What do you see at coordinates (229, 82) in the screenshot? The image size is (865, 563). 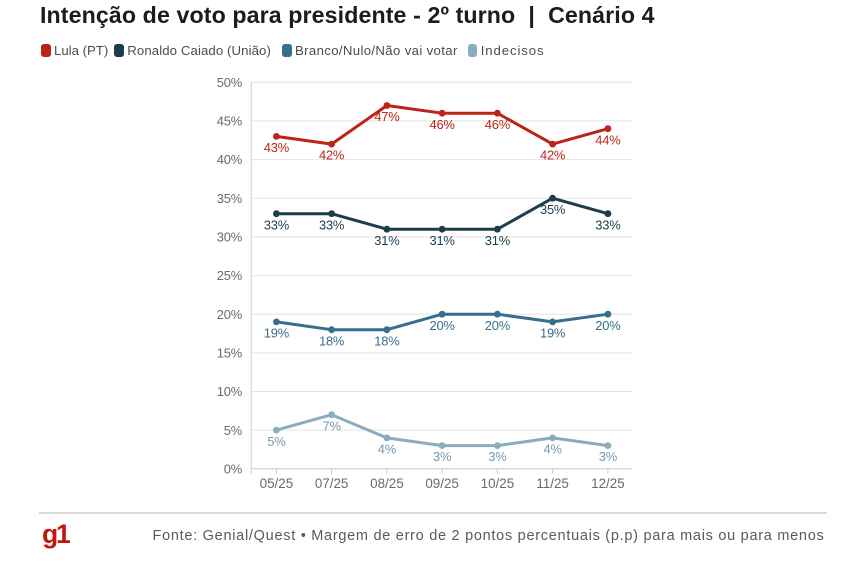 I see `svg-text: 50%` at bounding box center [229, 82].